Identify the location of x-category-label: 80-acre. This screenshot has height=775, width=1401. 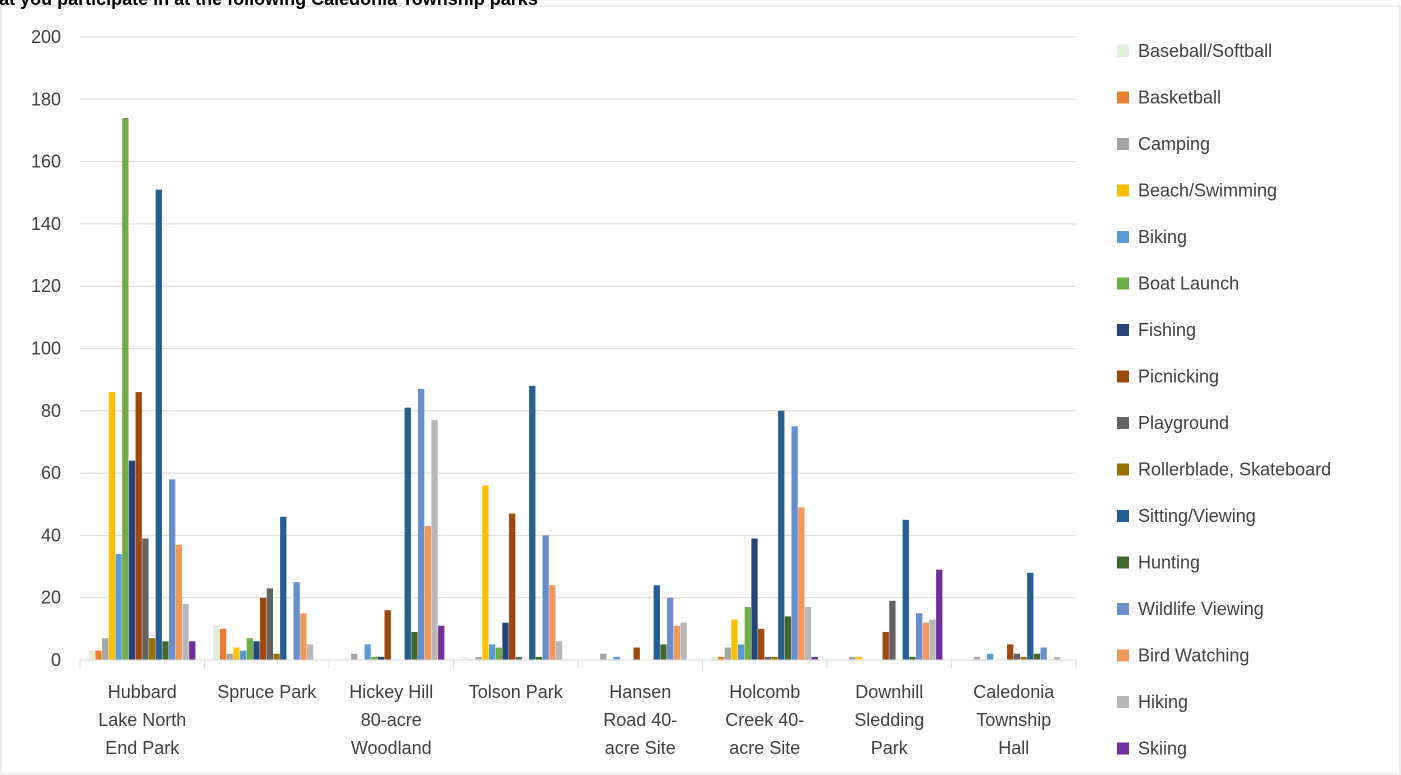
(391, 720).